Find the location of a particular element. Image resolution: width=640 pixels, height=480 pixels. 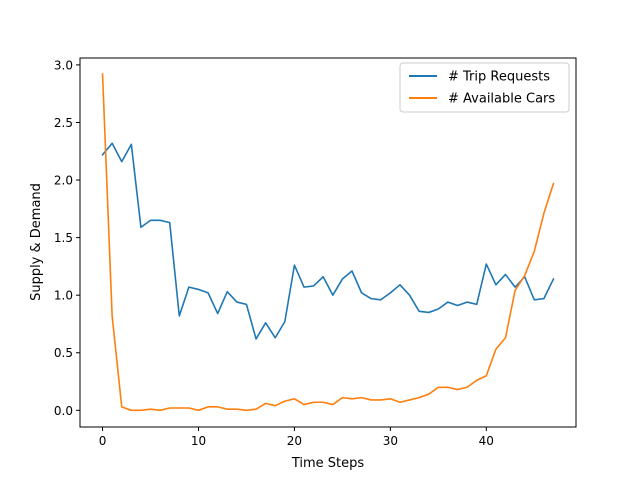

y-tick-label: 2.5 is located at coordinates (63, 123).